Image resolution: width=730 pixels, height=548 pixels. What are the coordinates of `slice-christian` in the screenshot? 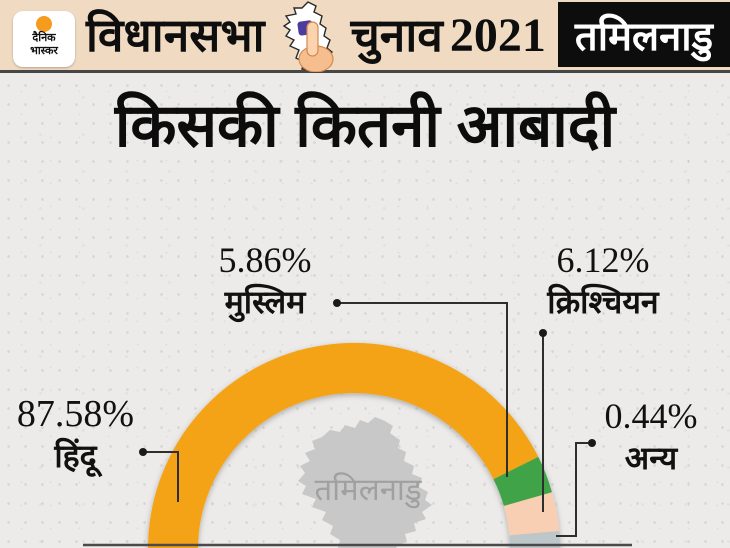 It's located at (531, 514).